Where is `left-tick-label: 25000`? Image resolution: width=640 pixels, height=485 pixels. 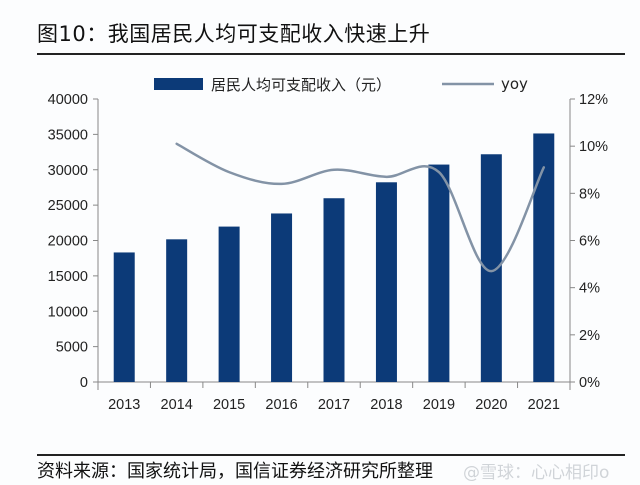 left-tick-label: 25000 is located at coordinates (68, 206).